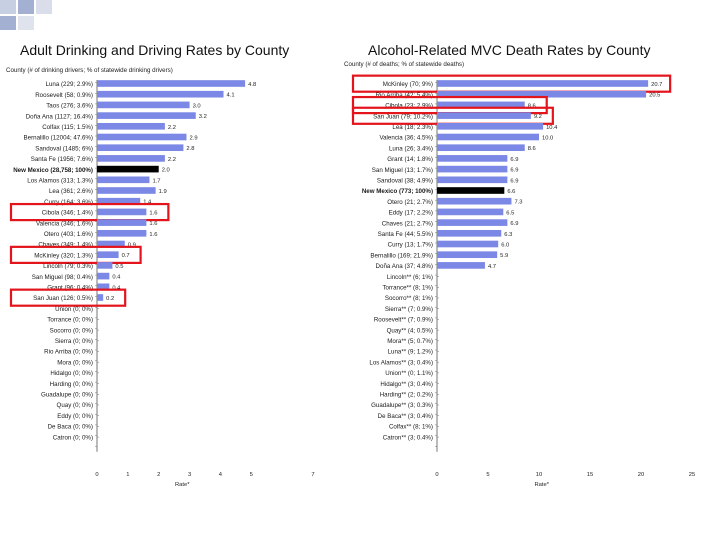 Image resolution: width=720 pixels, height=540 pixels. Describe the element at coordinates (75, 405) in the screenshot. I see `category-label: Quay (0; 0%)` at that location.